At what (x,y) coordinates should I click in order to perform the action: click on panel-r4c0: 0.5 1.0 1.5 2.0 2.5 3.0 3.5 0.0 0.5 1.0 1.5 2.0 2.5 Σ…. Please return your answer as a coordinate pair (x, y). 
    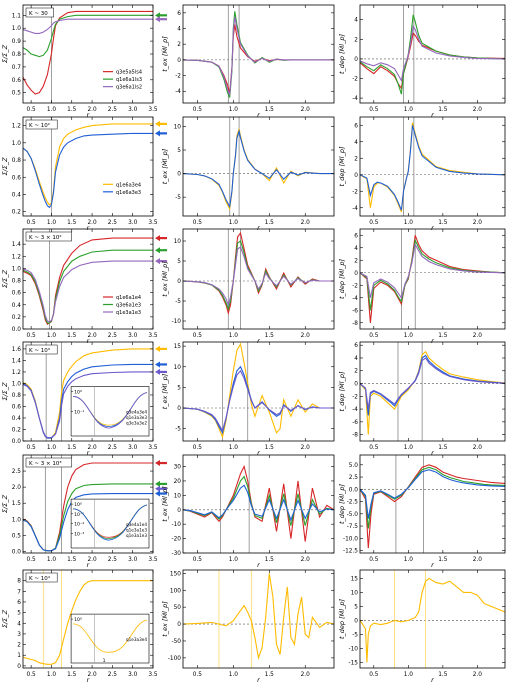
    Looking at the image, I should click on (84, 511).